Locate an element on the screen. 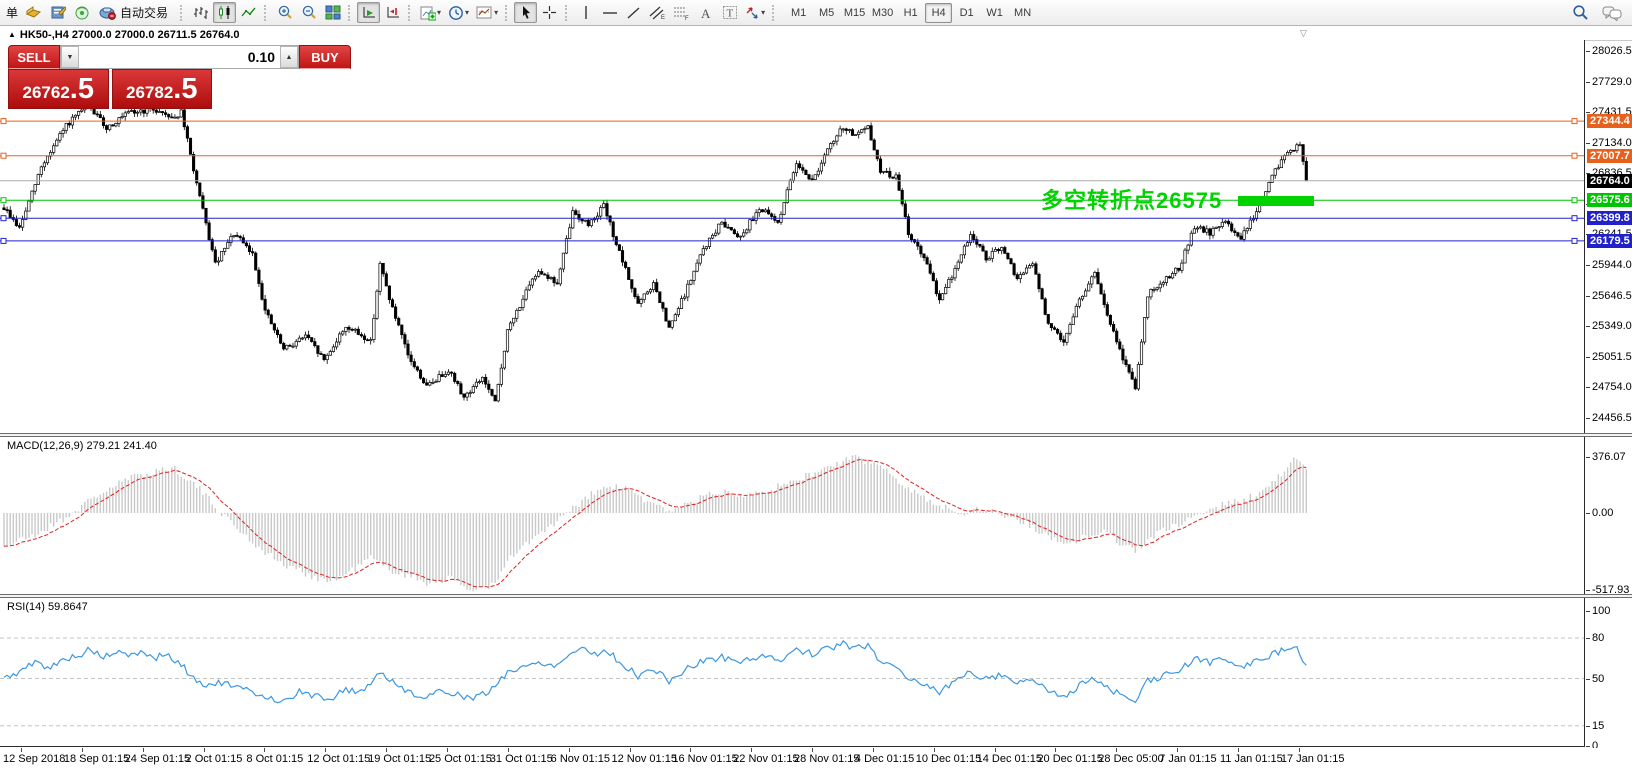 The height and width of the screenshot is (769, 1632). volume-decrease-button: ▼ is located at coordinates (70, 57).